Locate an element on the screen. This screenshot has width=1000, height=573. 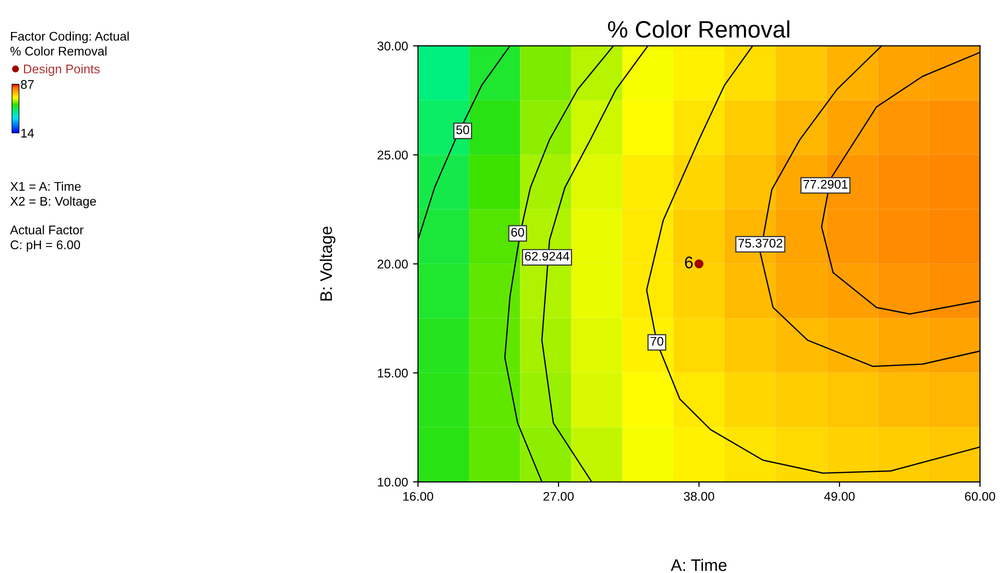
y-tick-label: 10.00 is located at coordinates (393, 482).